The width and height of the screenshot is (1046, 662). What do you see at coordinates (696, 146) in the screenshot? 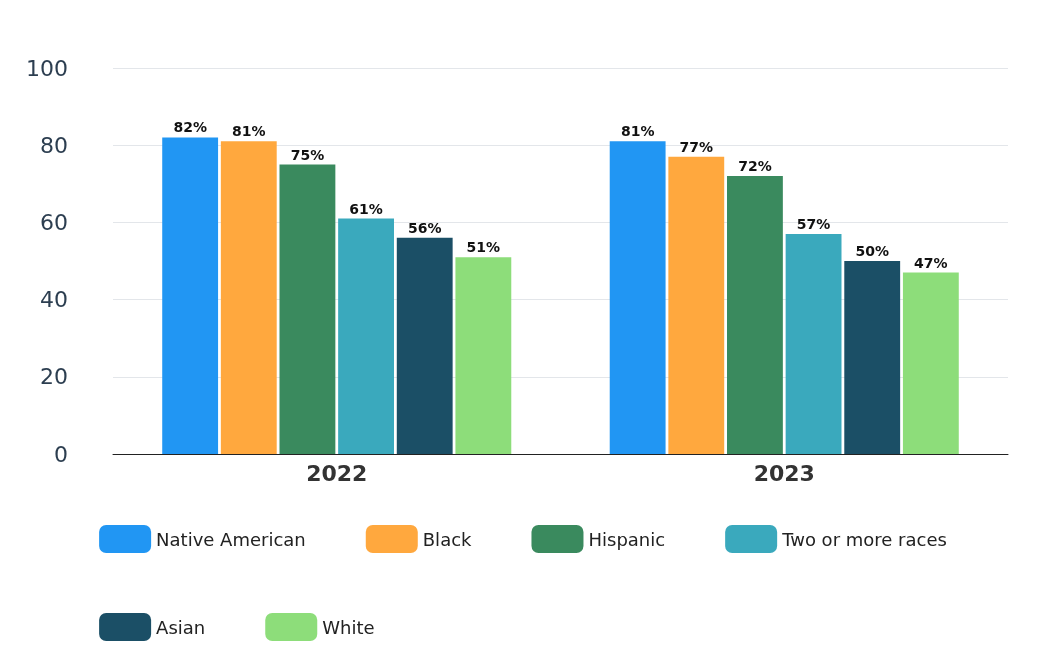
I see `data-label: 77%` at bounding box center [696, 146].